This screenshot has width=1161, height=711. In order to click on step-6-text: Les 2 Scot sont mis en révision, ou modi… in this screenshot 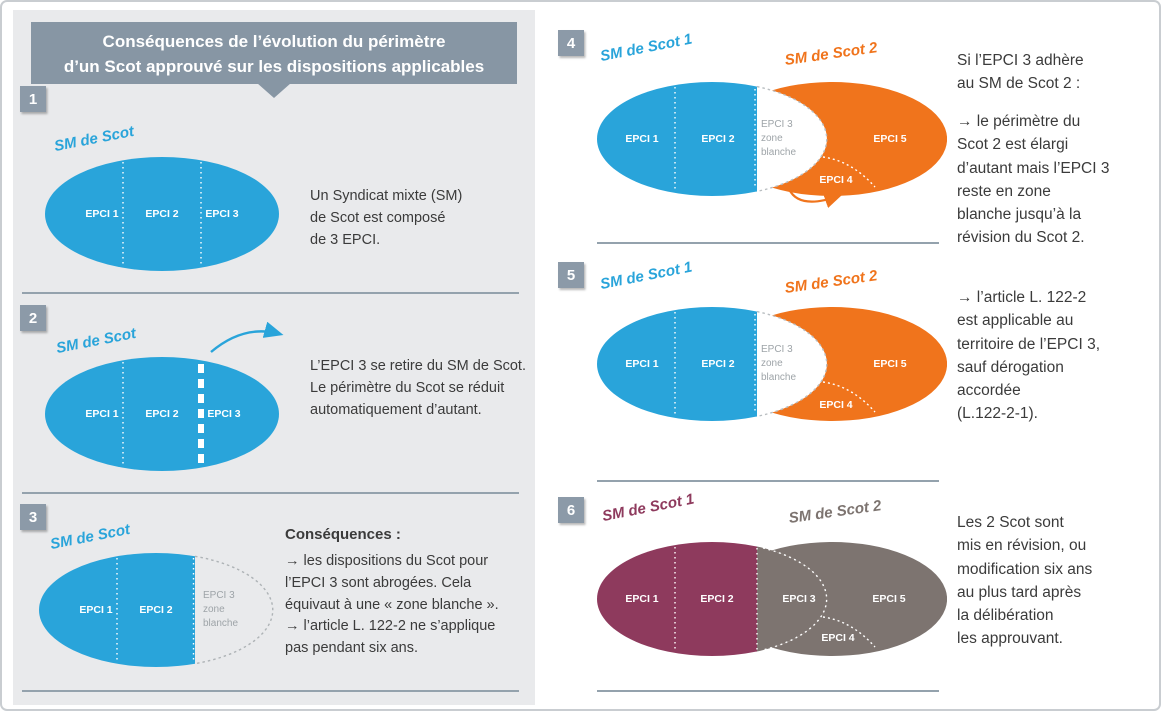, I will do `click(1025, 581)`.